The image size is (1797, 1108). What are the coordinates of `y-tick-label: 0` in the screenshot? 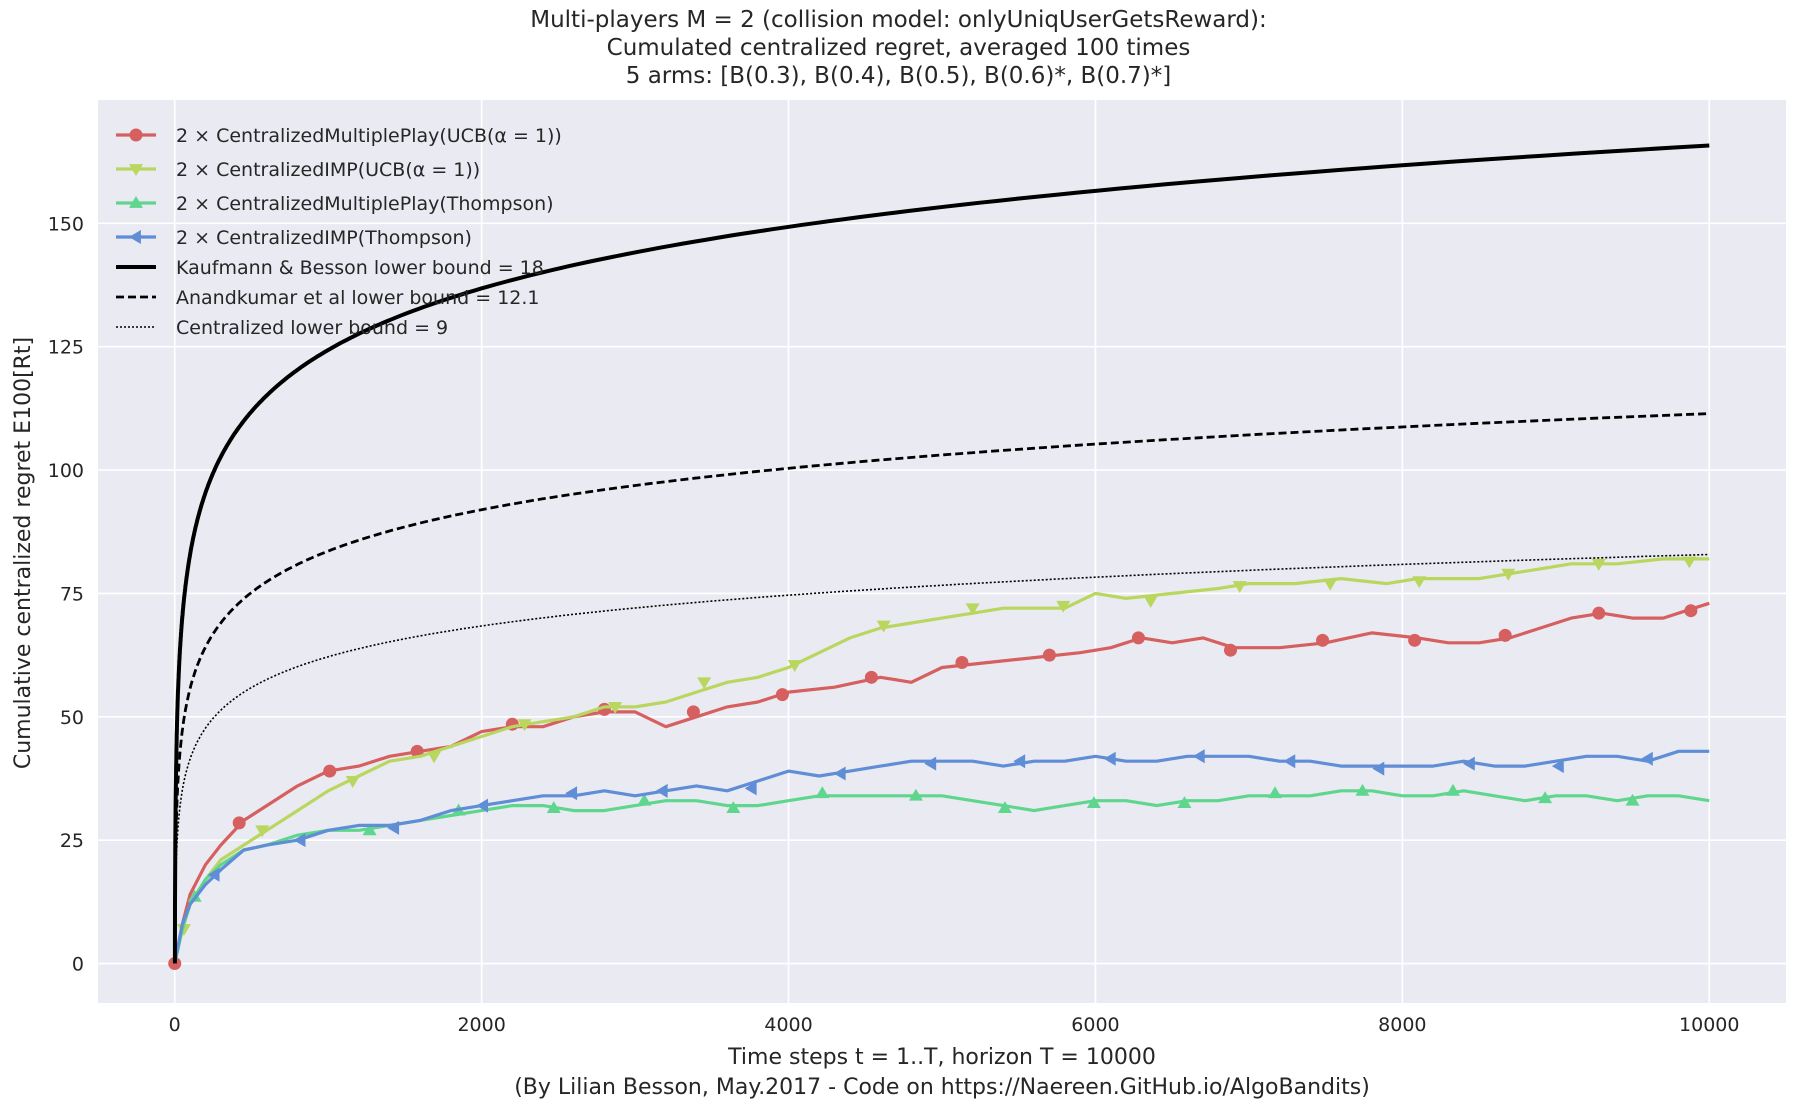 It's located at (78, 965).